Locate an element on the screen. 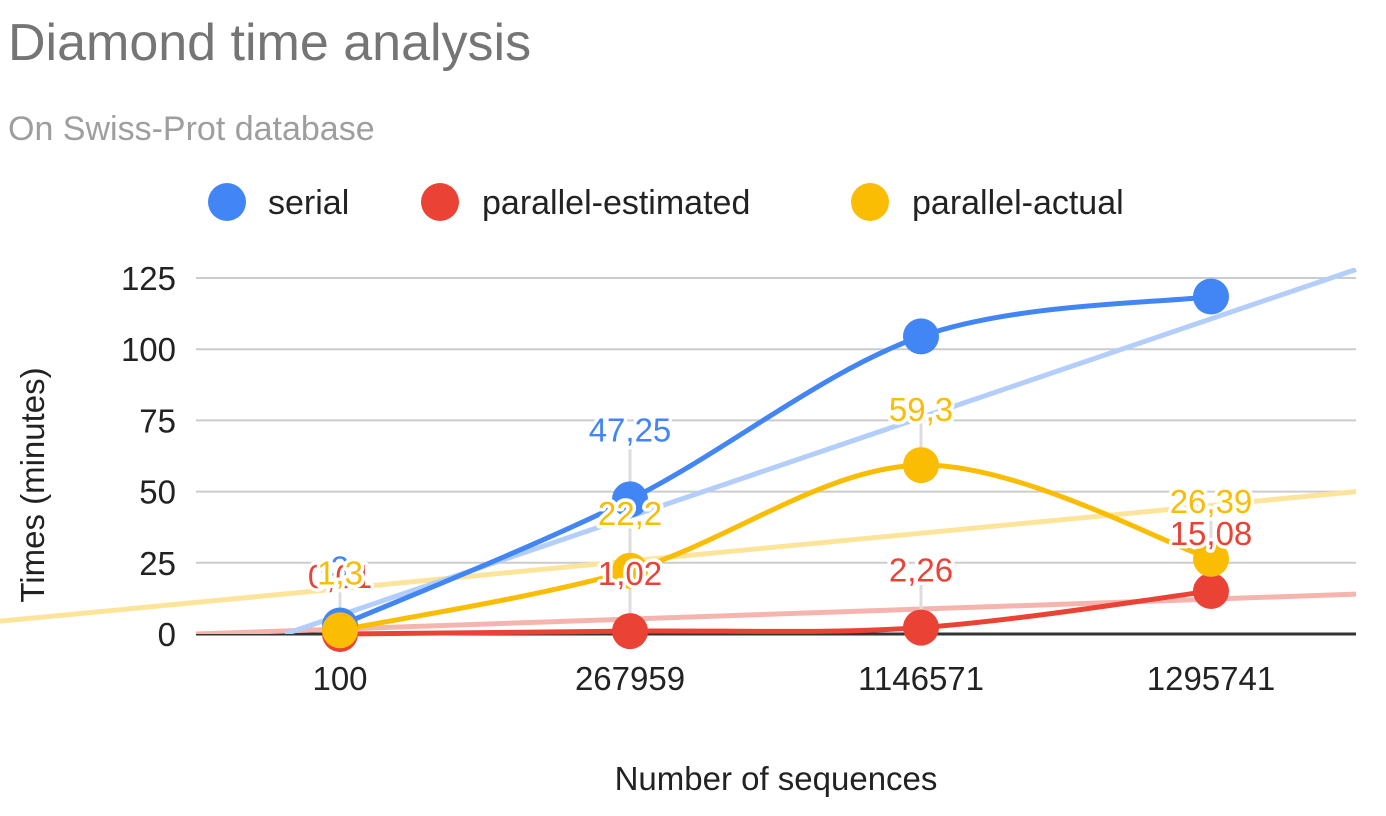 The height and width of the screenshot is (816, 1386). trendline-parallel-estimated is located at coordinates (776, 612).